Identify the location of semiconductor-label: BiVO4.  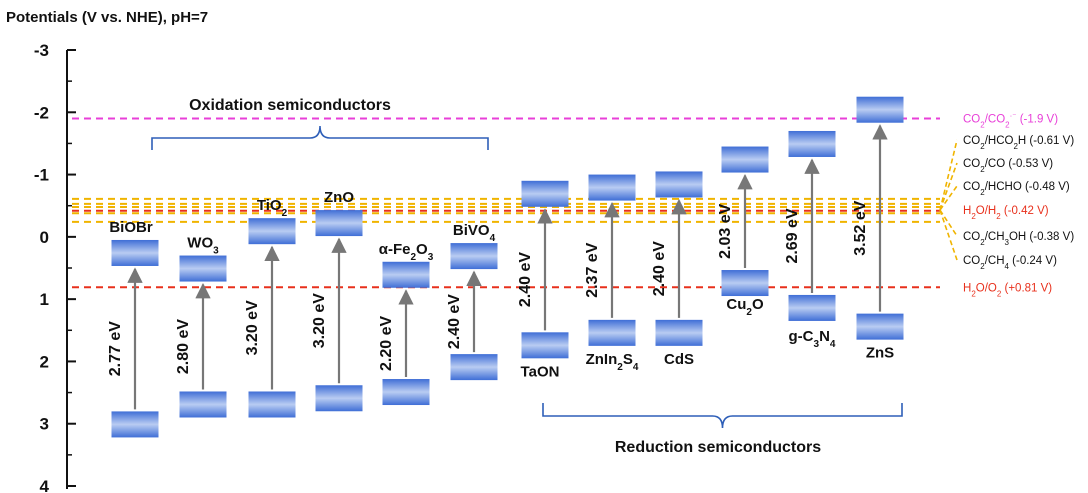
(474, 233).